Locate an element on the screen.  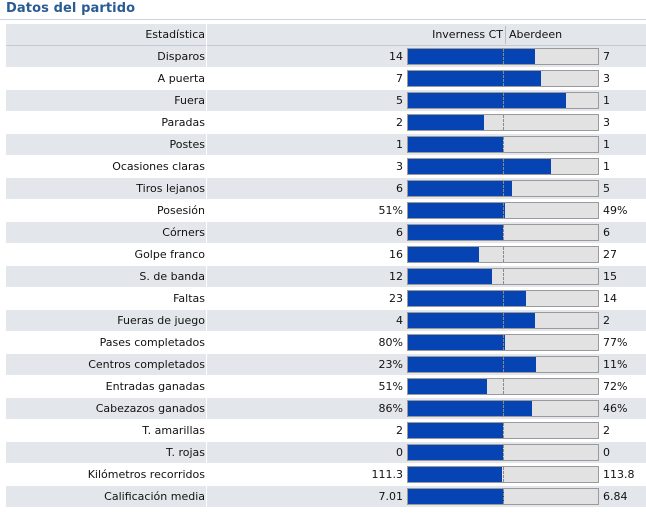
table-row: Disparos 14 7 is located at coordinates (326, 57).